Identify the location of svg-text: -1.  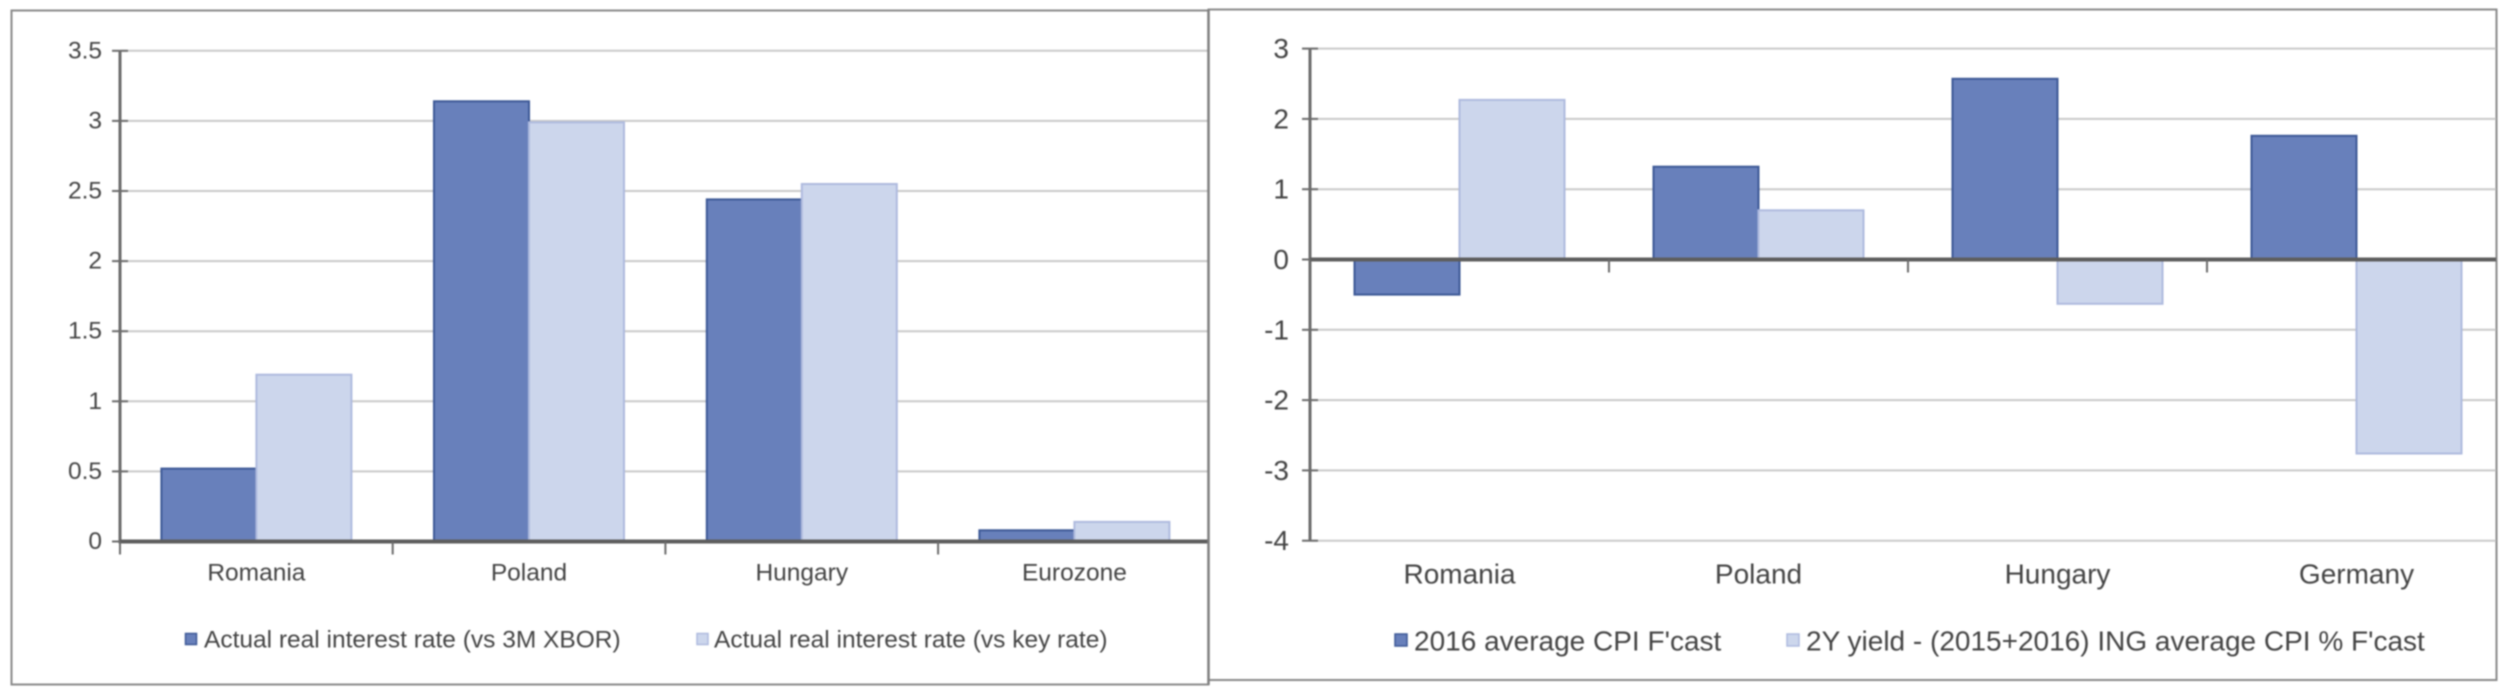
(1276, 329).